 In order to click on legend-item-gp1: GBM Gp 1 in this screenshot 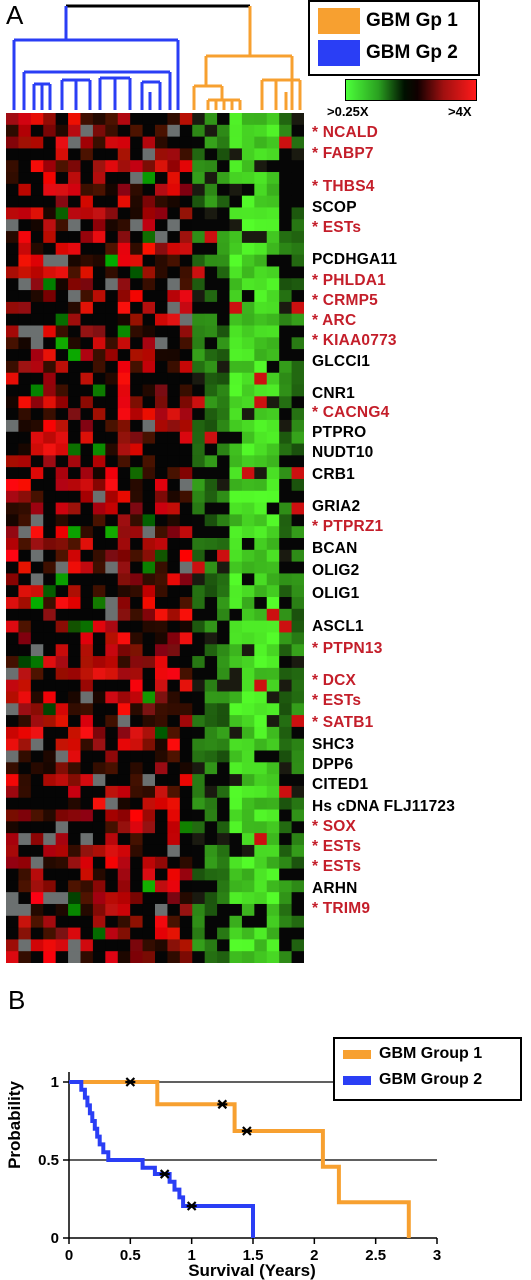, I will do `click(388, 21)`.